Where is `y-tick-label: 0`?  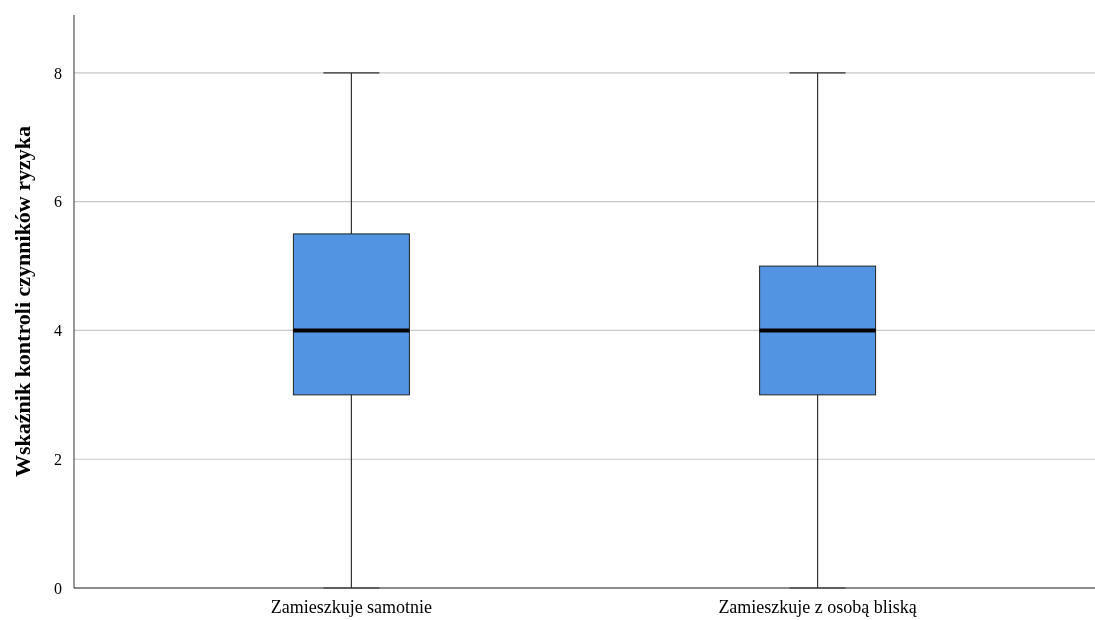
y-tick-label: 0 is located at coordinates (58, 588).